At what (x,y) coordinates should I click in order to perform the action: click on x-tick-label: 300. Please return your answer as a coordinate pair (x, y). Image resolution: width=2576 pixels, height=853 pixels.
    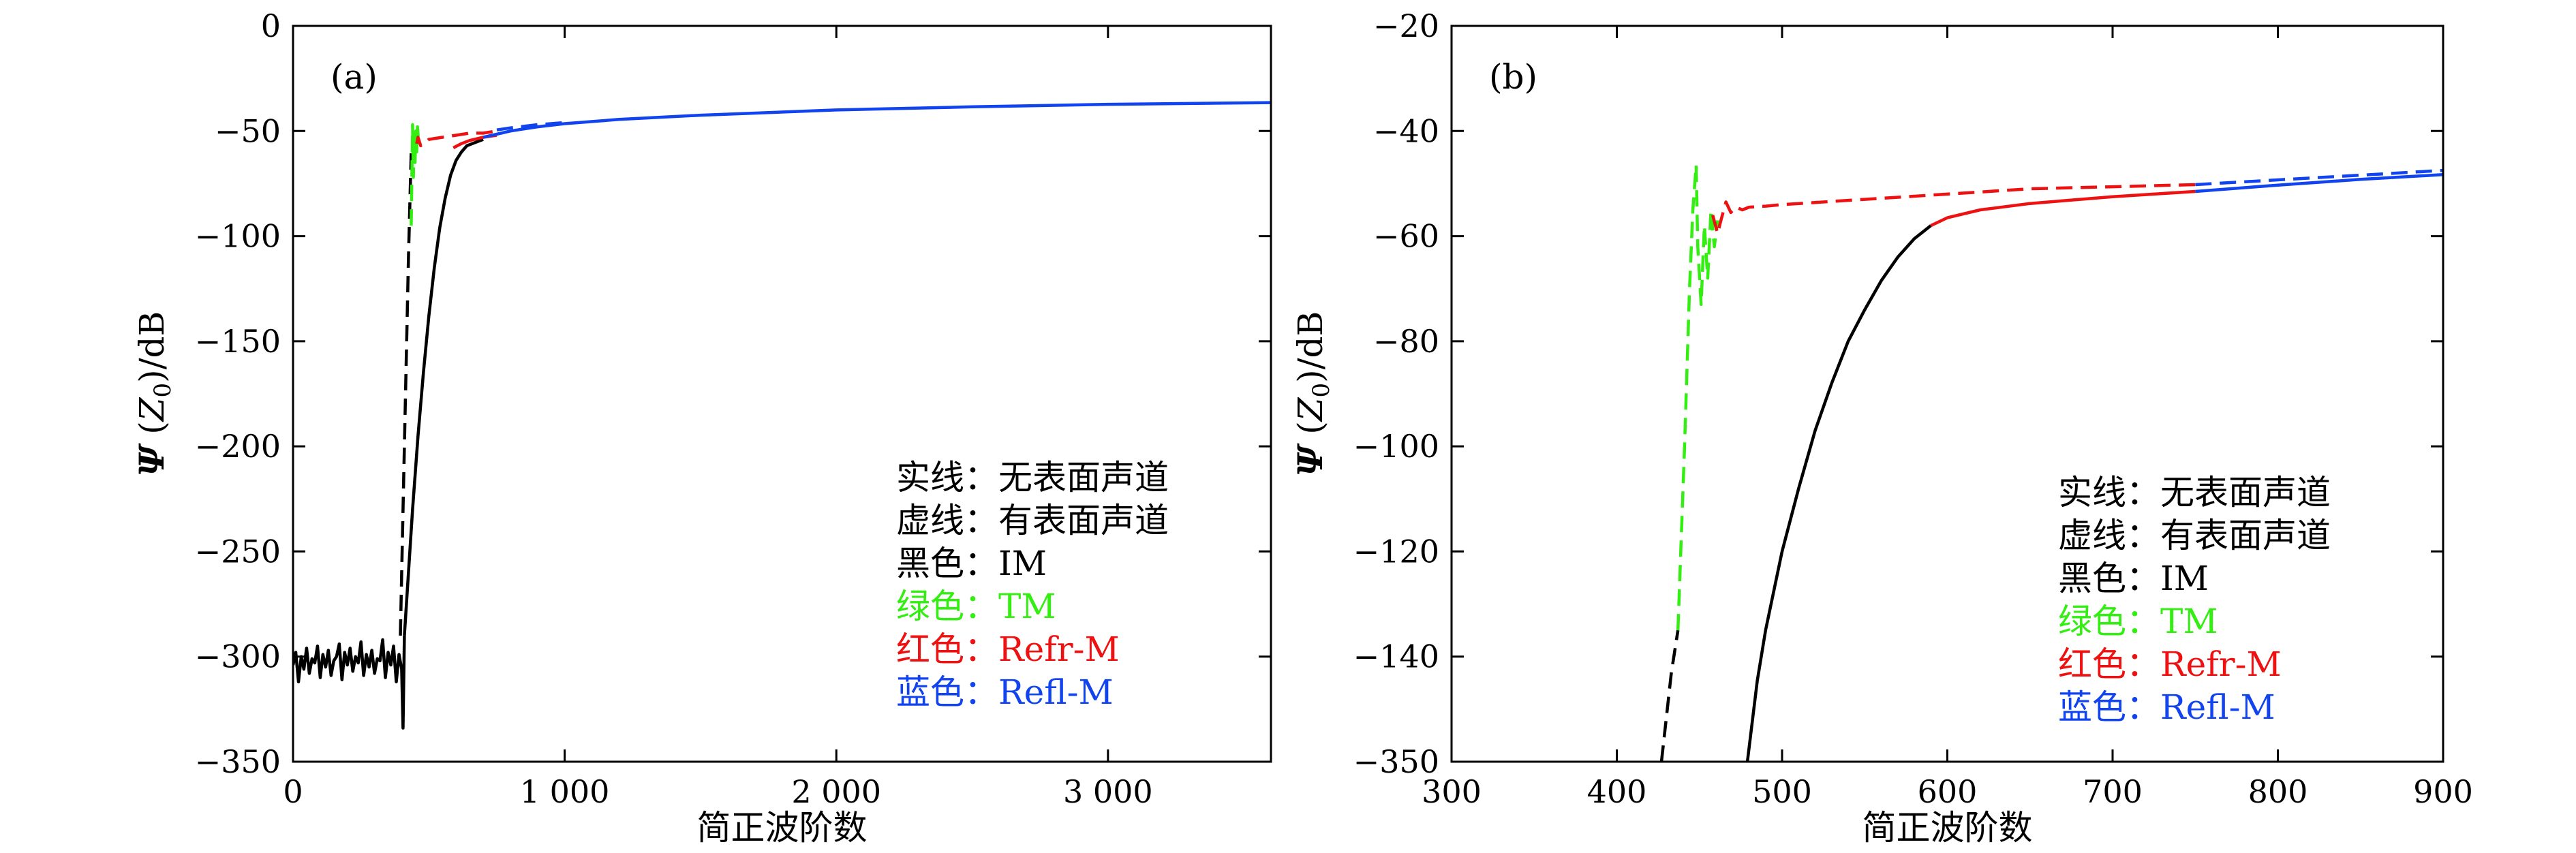
    Looking at the image, I should click on (1452, 791).